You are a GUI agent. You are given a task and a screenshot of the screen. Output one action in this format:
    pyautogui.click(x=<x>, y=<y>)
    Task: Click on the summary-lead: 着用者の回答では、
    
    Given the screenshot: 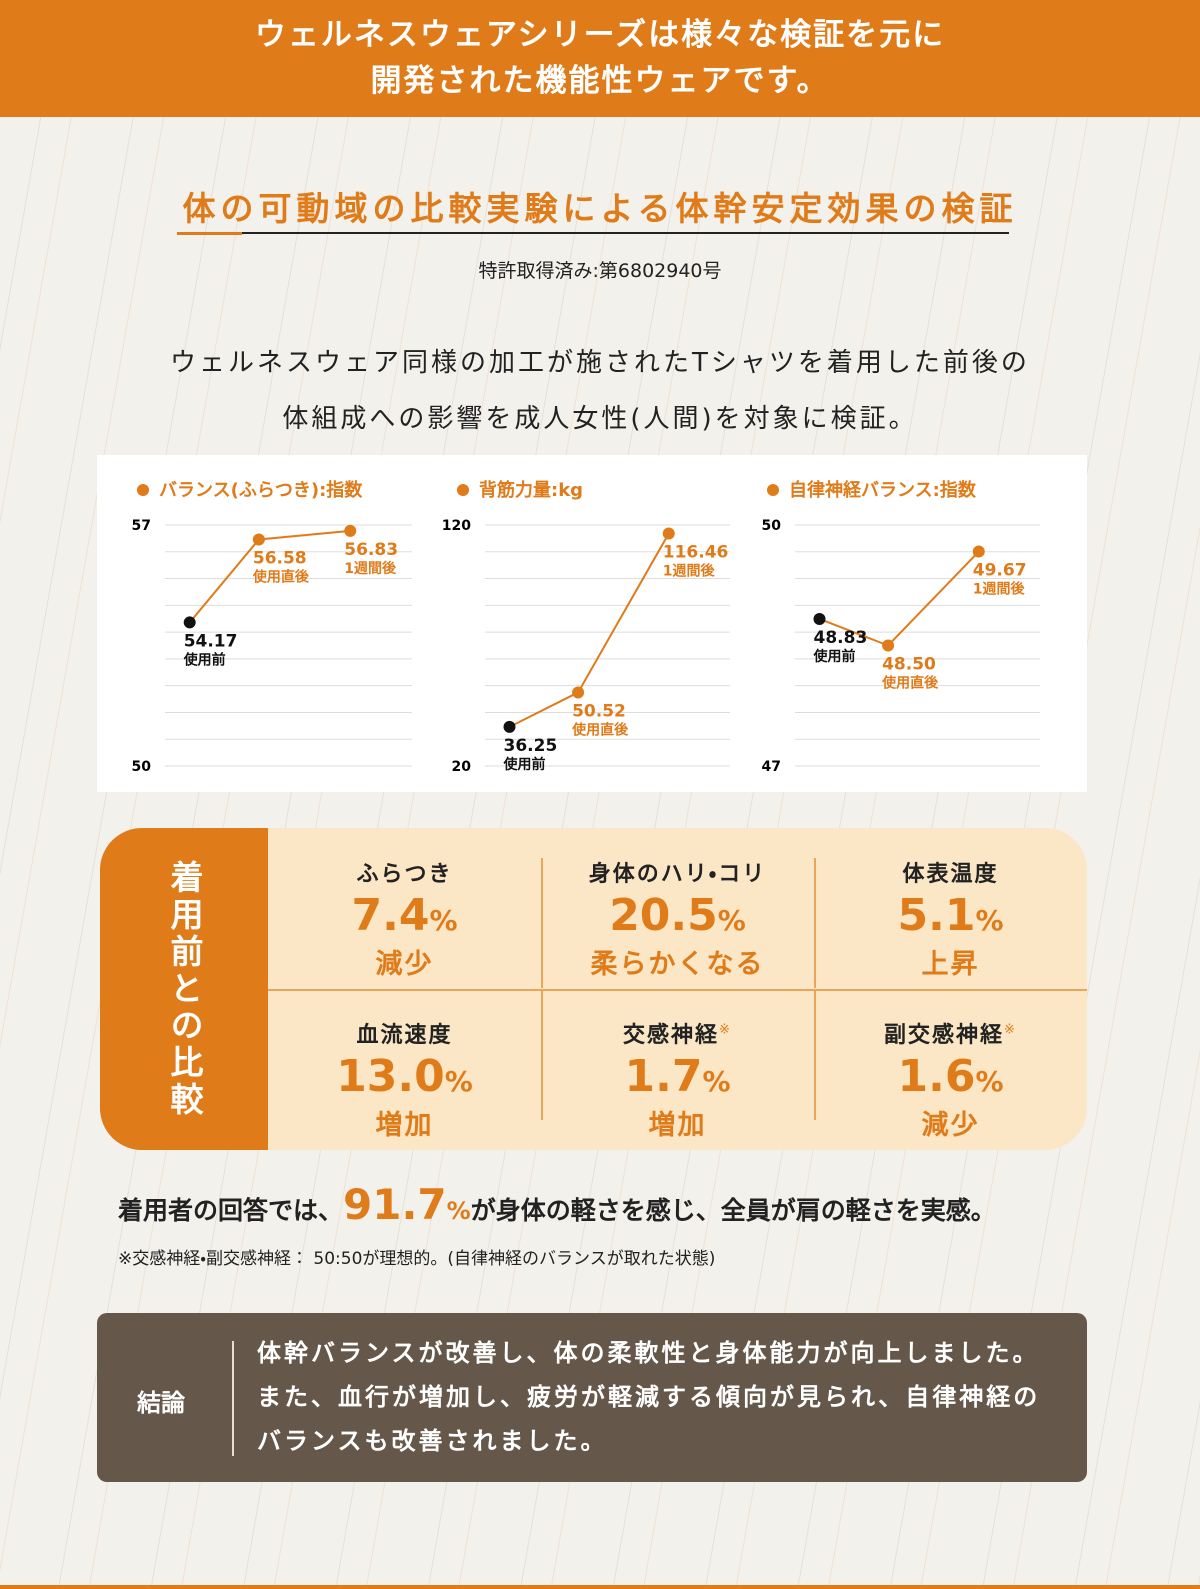 What is the action you would take?
    pyautogui.click(x=231, y=1210)
    